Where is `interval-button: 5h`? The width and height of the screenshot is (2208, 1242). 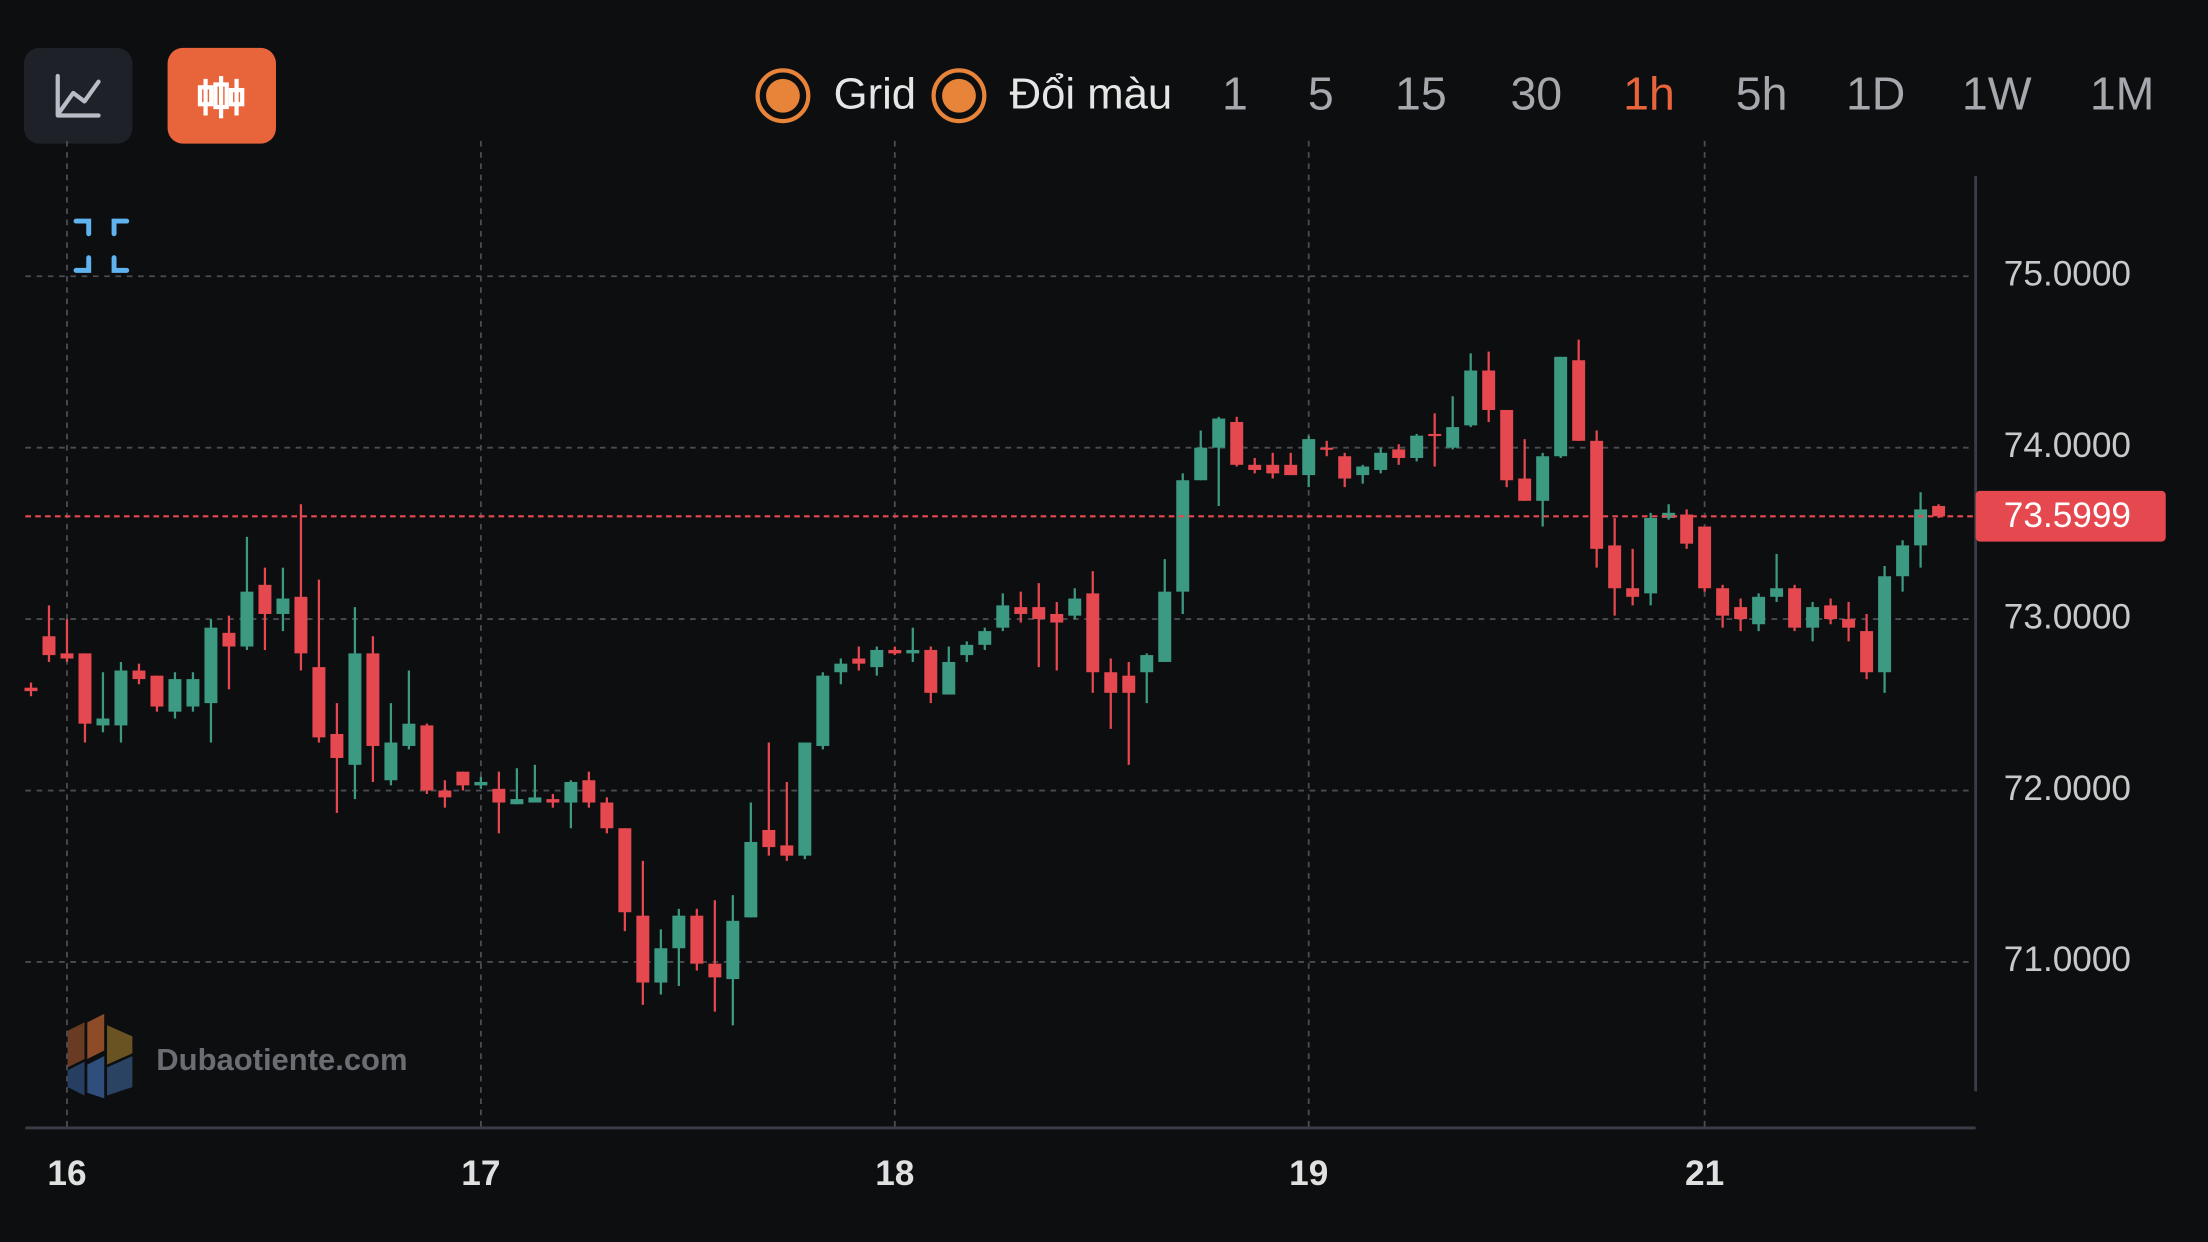 interval-button: 5h is located at coordinates (1762, 93).